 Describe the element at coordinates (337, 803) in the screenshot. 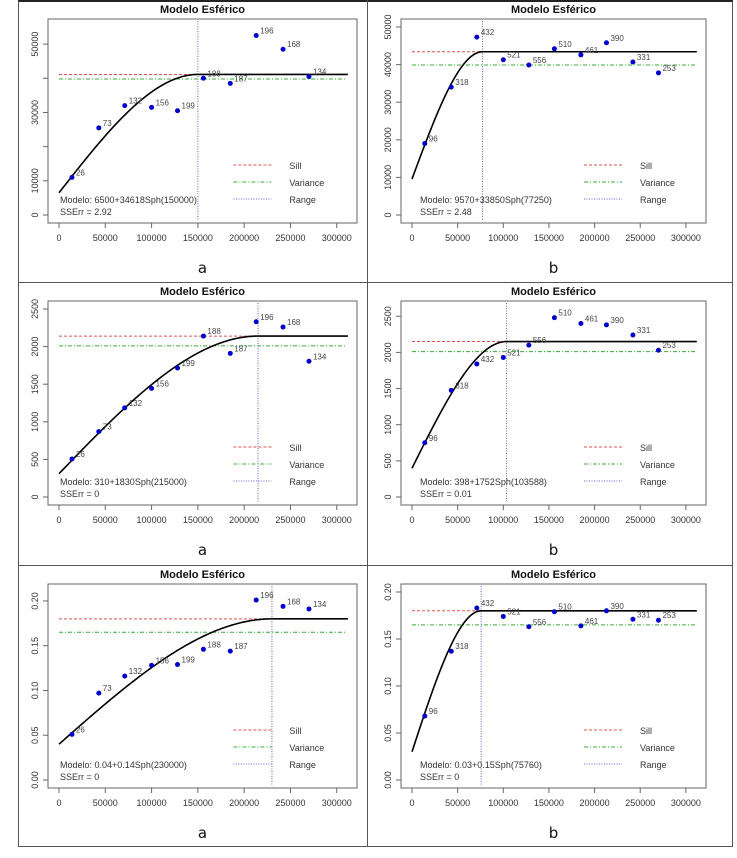

I see `x-tick-label: 300000` at that location.